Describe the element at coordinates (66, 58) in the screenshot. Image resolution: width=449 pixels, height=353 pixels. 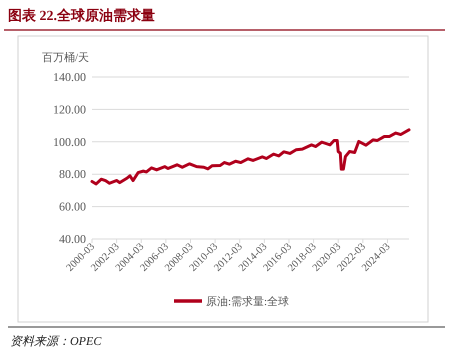
I see `y-axis-title: 百万桶/天` at that location.